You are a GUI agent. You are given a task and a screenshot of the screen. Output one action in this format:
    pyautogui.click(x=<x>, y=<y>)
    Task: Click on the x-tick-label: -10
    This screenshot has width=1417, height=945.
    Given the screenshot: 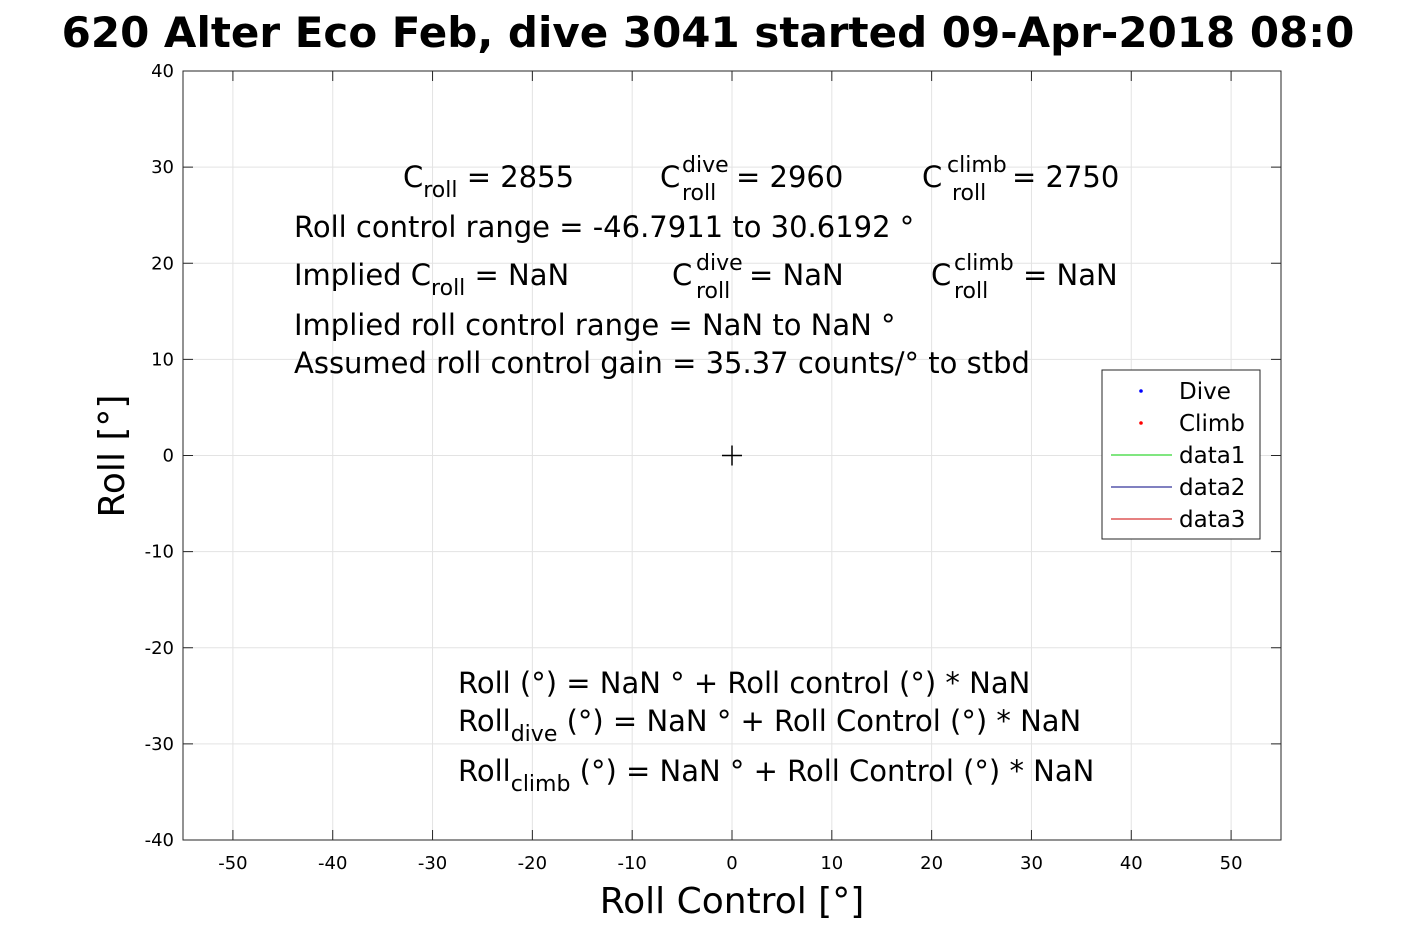 What is the action you would take?
    pyautogui.click(x=631, y=863)
    